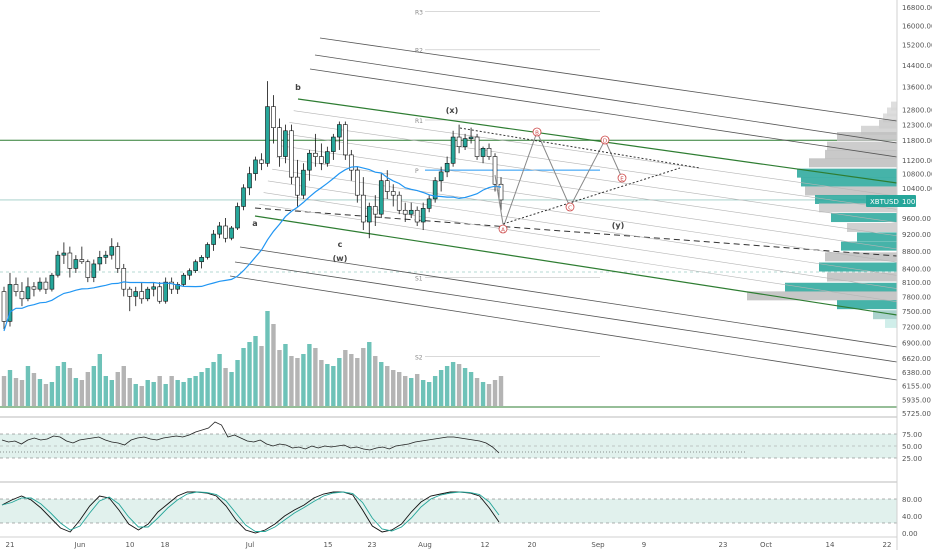 This screenshot has width=932, height=550. I want to click on wave-trendline, so click(591, 196).